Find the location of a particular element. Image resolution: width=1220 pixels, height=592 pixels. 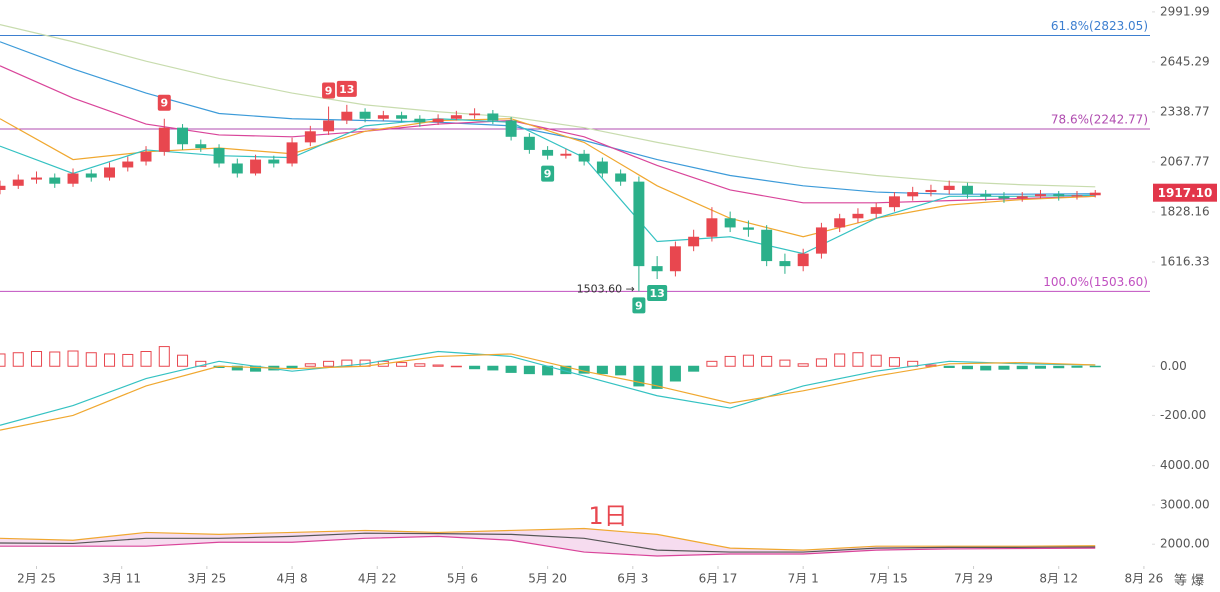

y-tick-label: 2338.77 is located at coordinates (1185, 111).